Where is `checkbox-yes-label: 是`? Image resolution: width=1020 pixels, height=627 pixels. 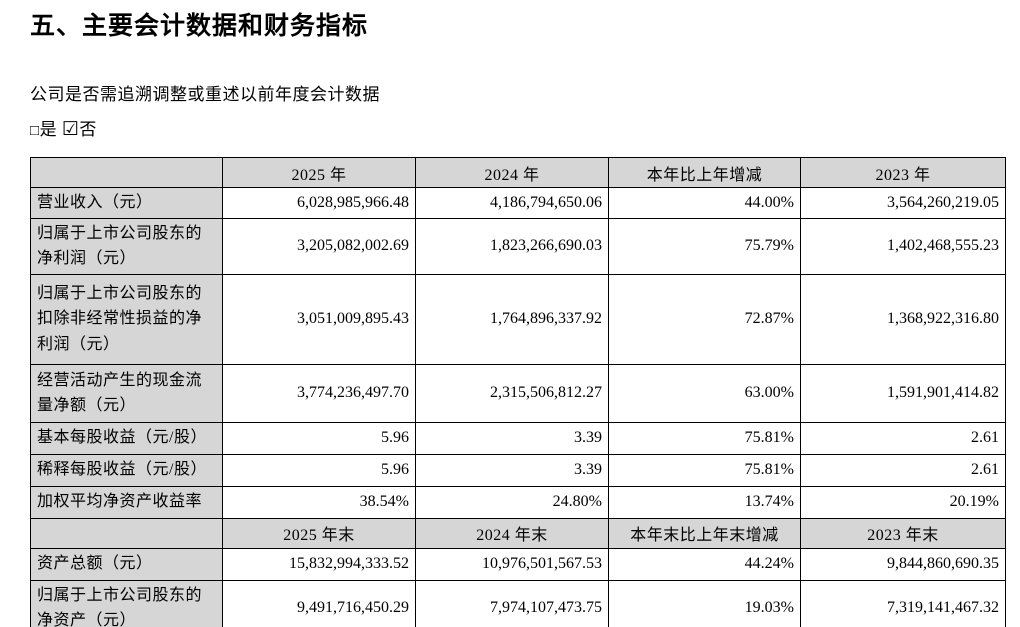 checkbox-yes-label: 是 is located at coordinates (48, 129).